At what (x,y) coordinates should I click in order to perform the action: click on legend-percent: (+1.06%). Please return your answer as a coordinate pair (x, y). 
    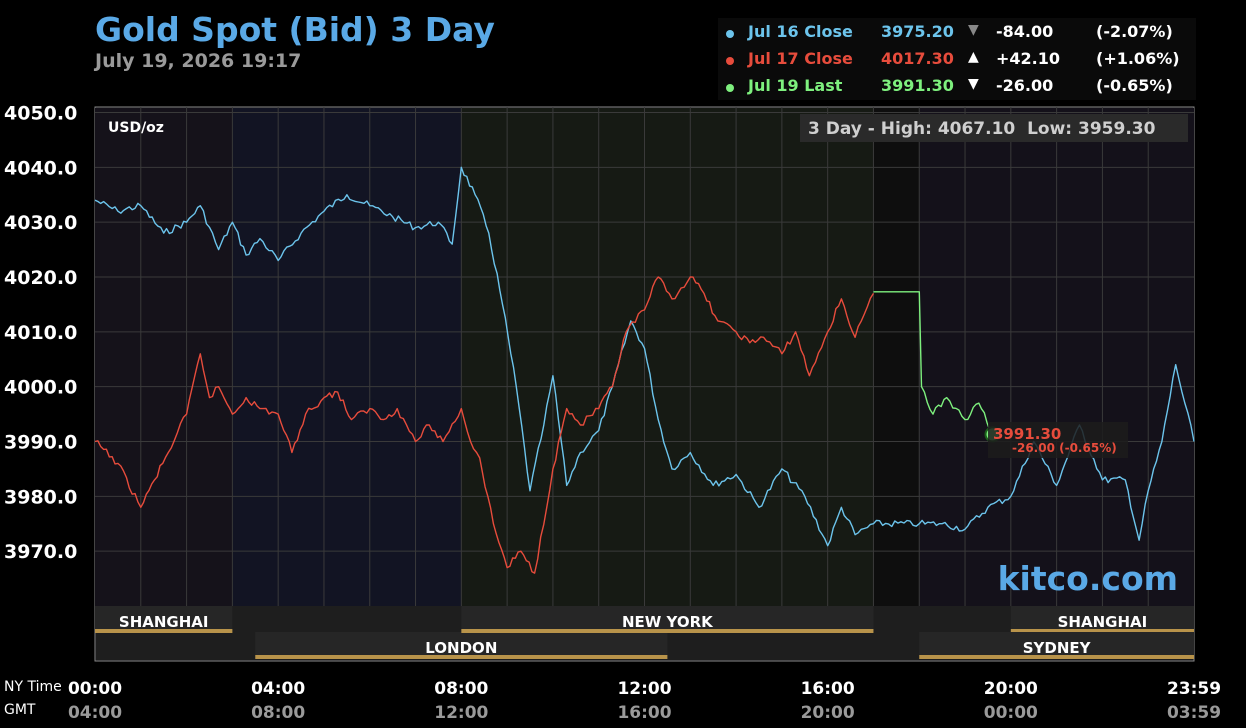
    Looking at the image, I should click on (1138, 58).